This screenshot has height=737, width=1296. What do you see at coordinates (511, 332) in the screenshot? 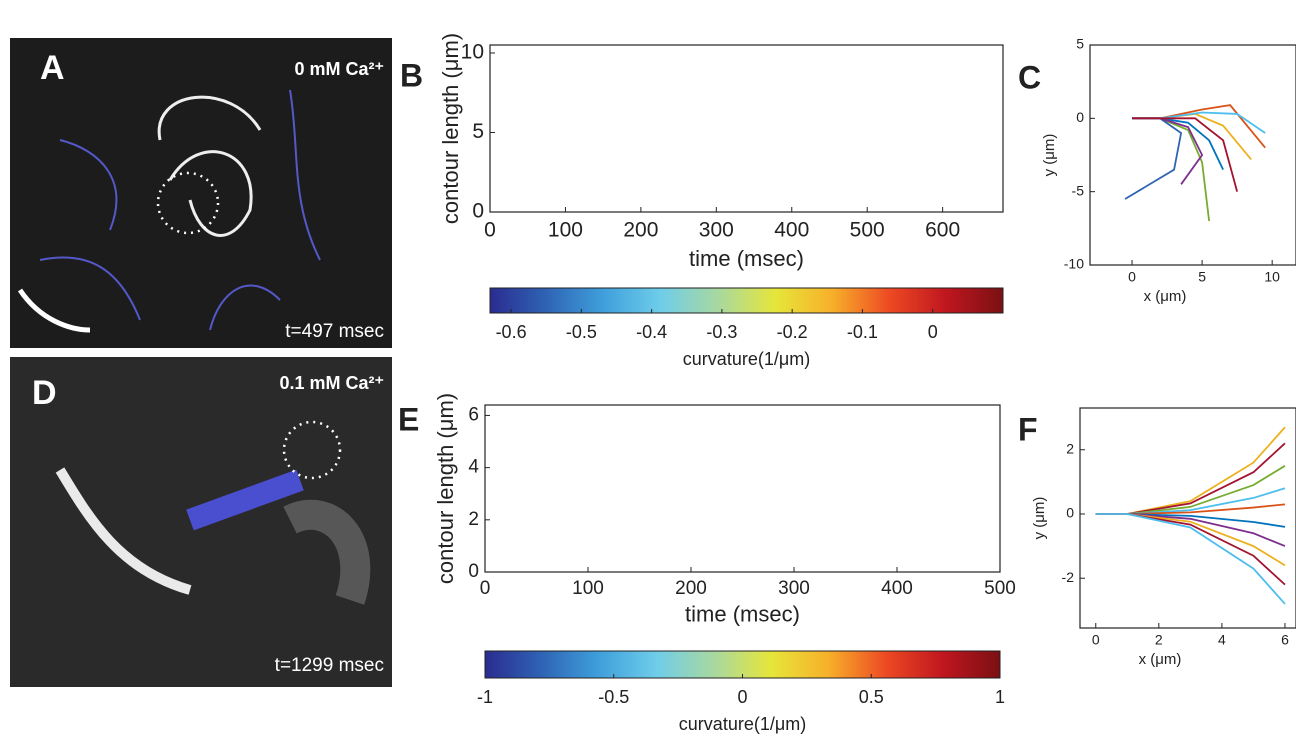
I see `colorbar-tick-label: -0.6` at bounding box center [511, 332].